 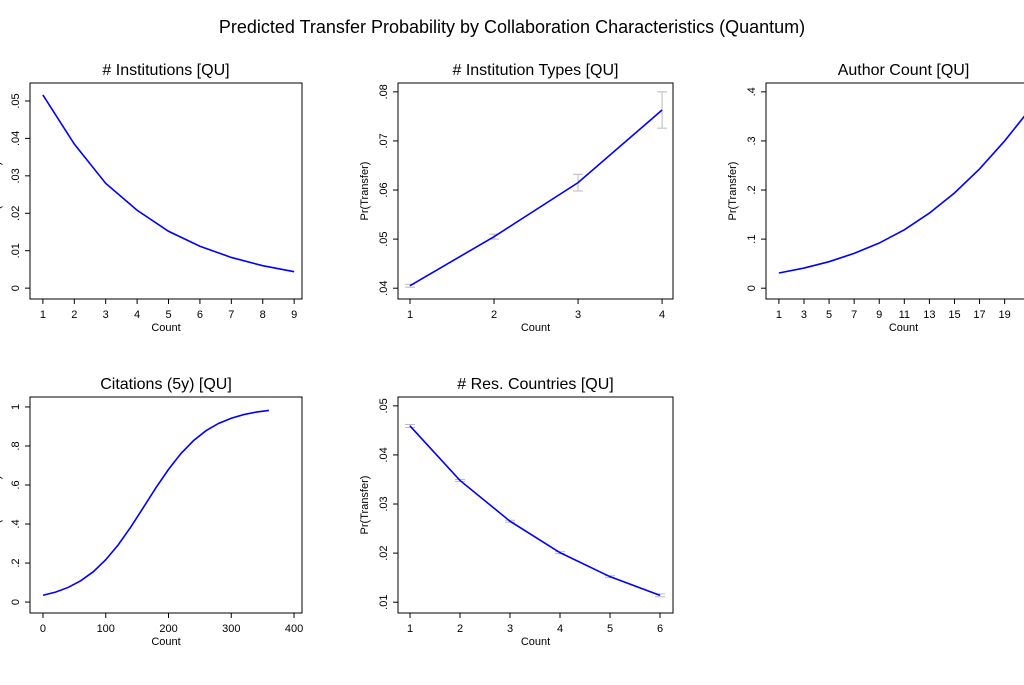 I want to click on x-tick-label: 15, so click(x=954, y=315).